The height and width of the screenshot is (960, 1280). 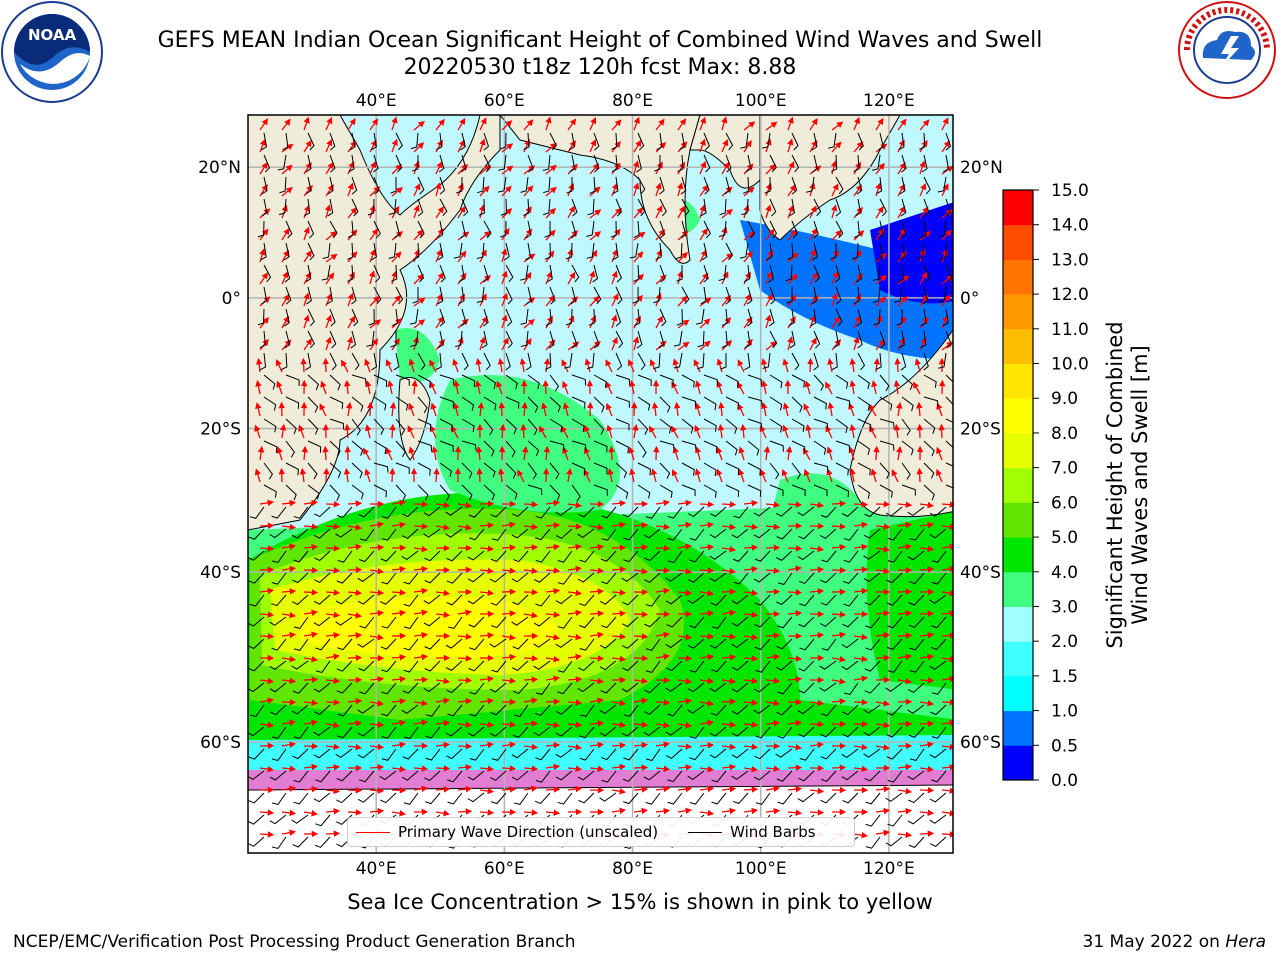 I want to click on lon-label-top: 120°E, so click(x=889, y=101).